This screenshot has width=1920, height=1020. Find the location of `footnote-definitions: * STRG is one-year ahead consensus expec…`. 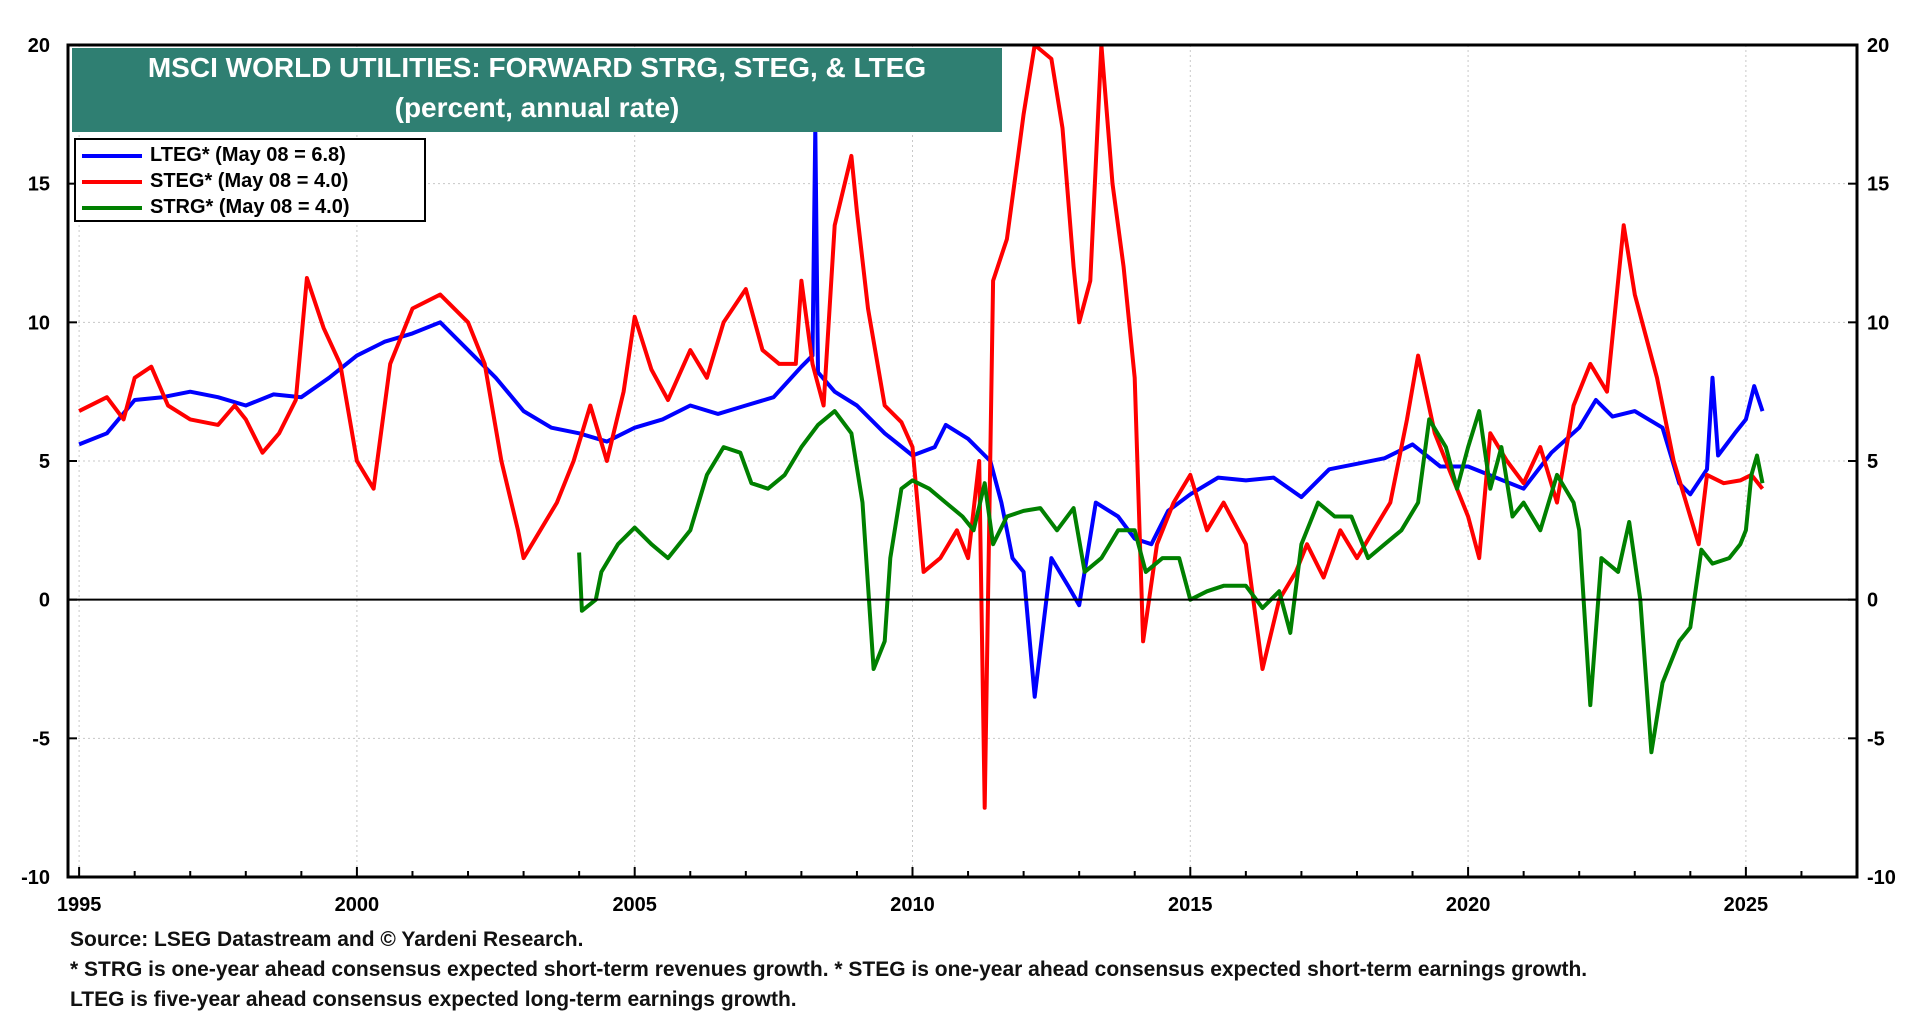

footnote-definitions: * STRG is one-year ahead consensus expec… is located at coordinates (829, 969).